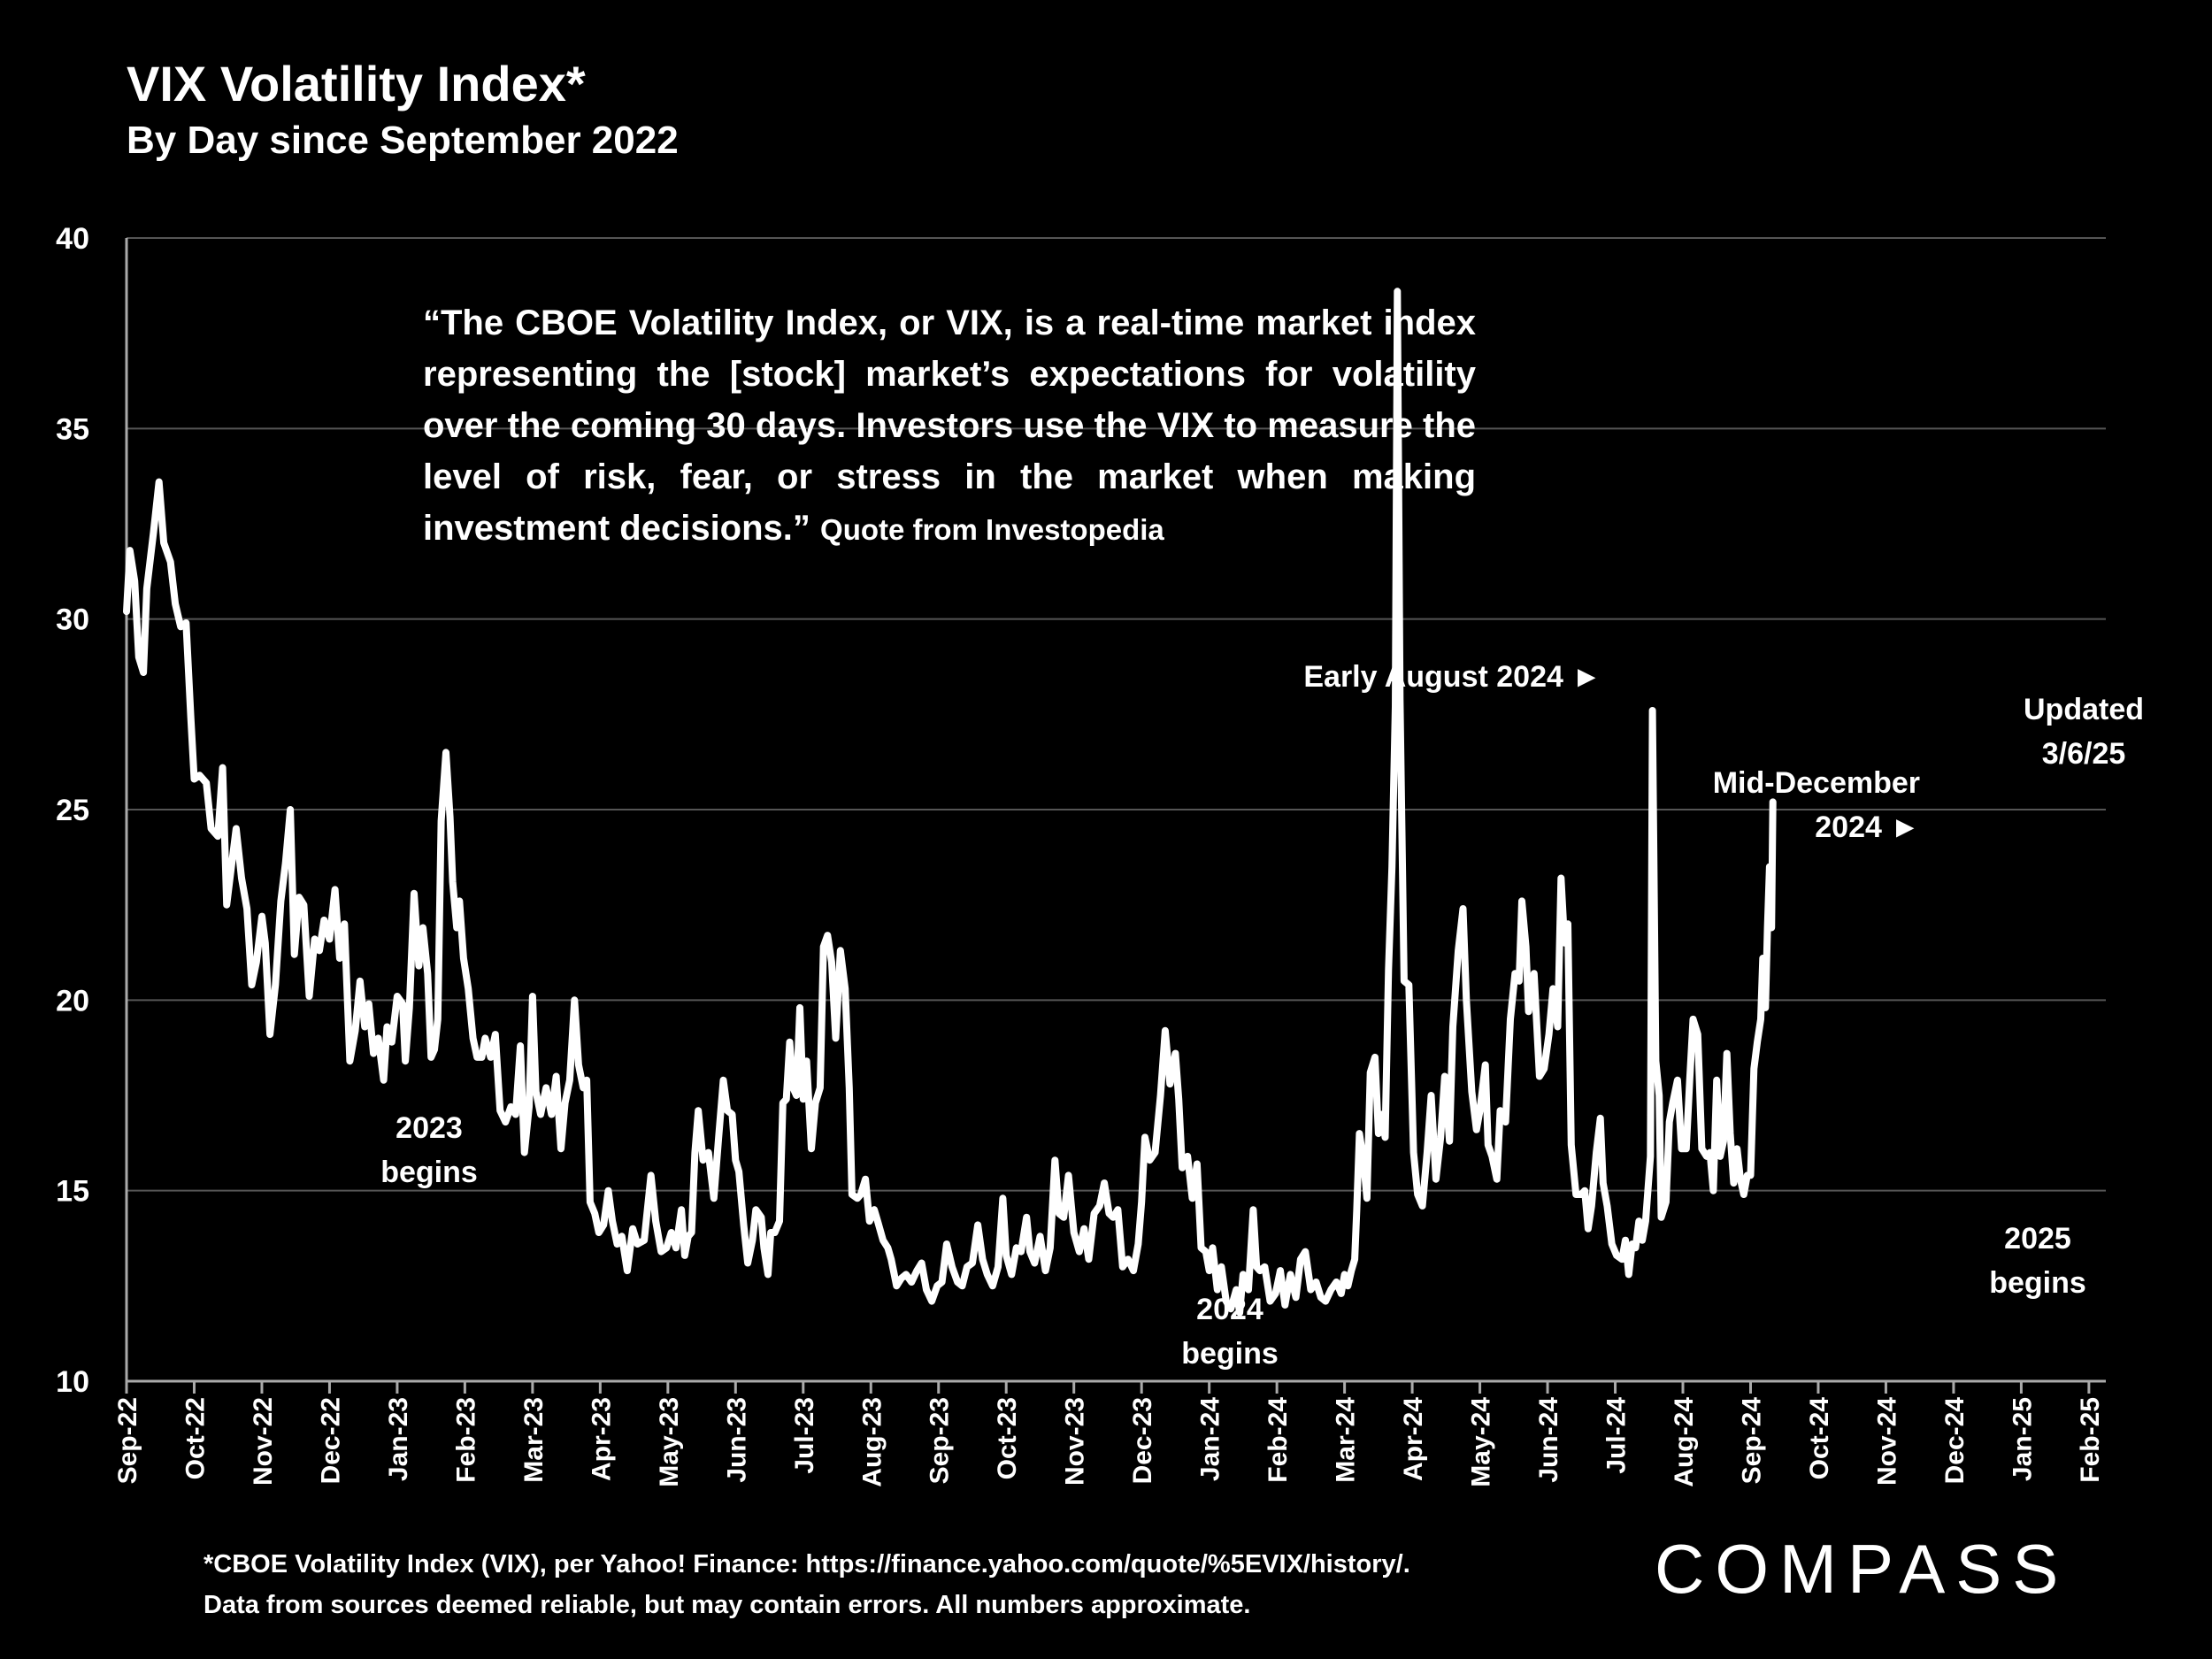 The image size is (2212, 1659). I want to click on chart-title: VIX Volatility Index*, so click(357, 84).